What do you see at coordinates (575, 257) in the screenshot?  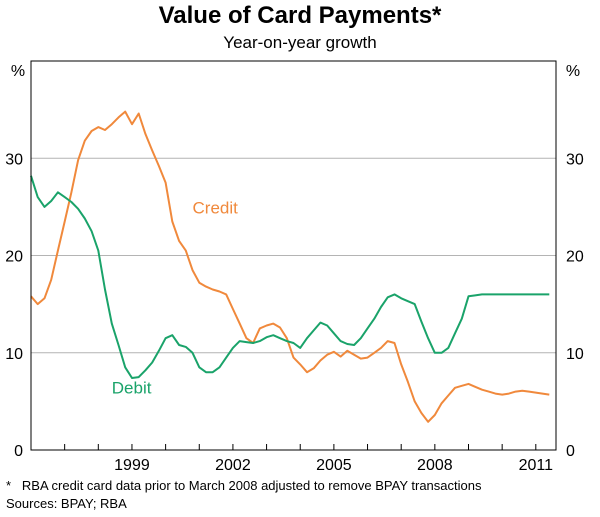 I see `y-tick-right-20: 20` at bounding box center [575, 257].